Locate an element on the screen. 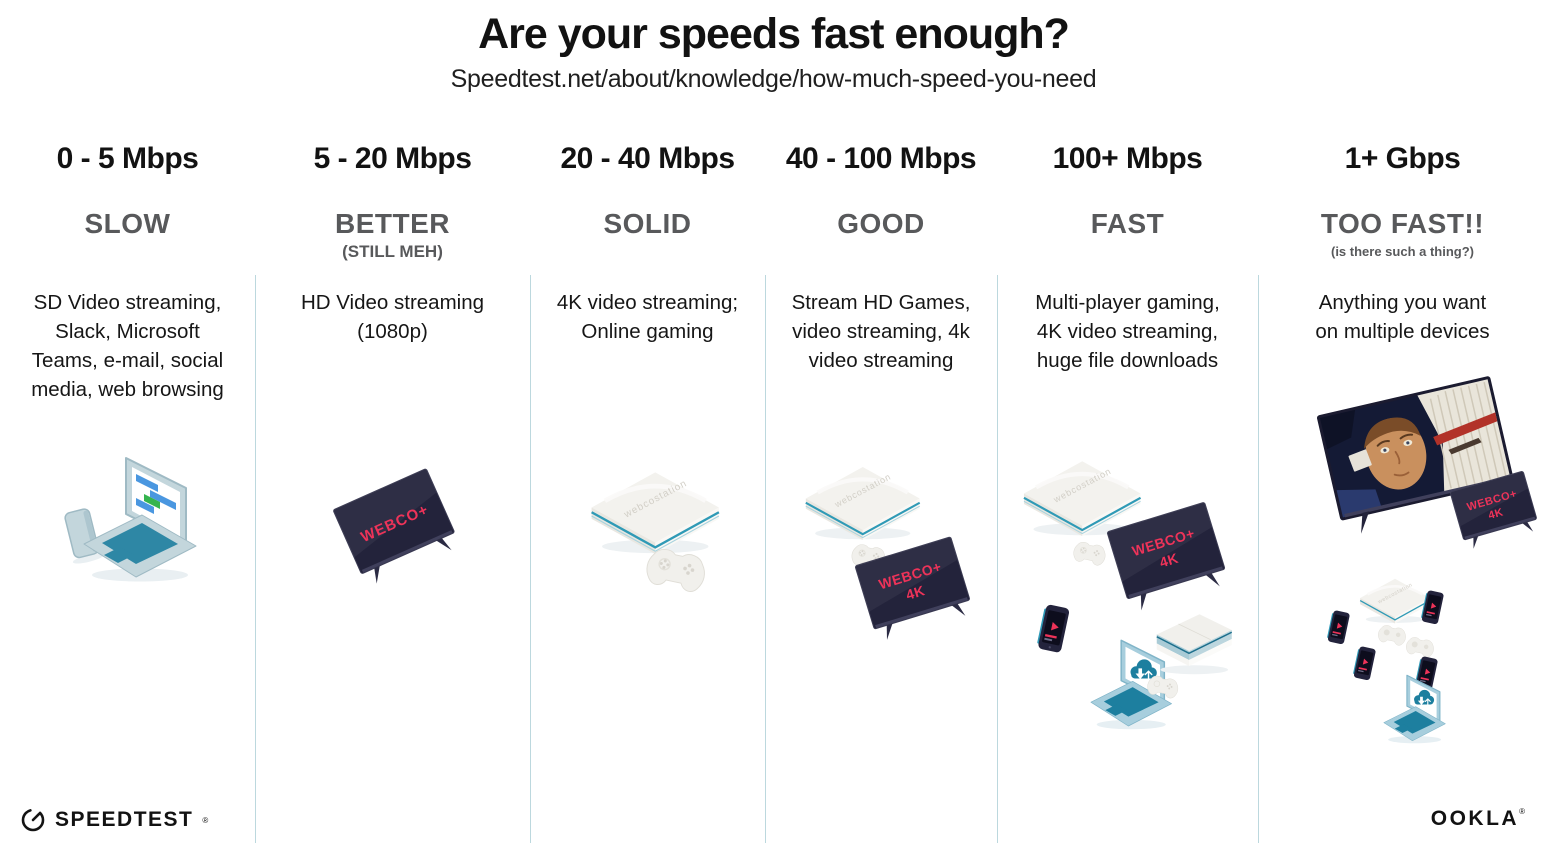 The image size is (1547, 843). movie-tv-icon is located at coordinates (1415, 455).